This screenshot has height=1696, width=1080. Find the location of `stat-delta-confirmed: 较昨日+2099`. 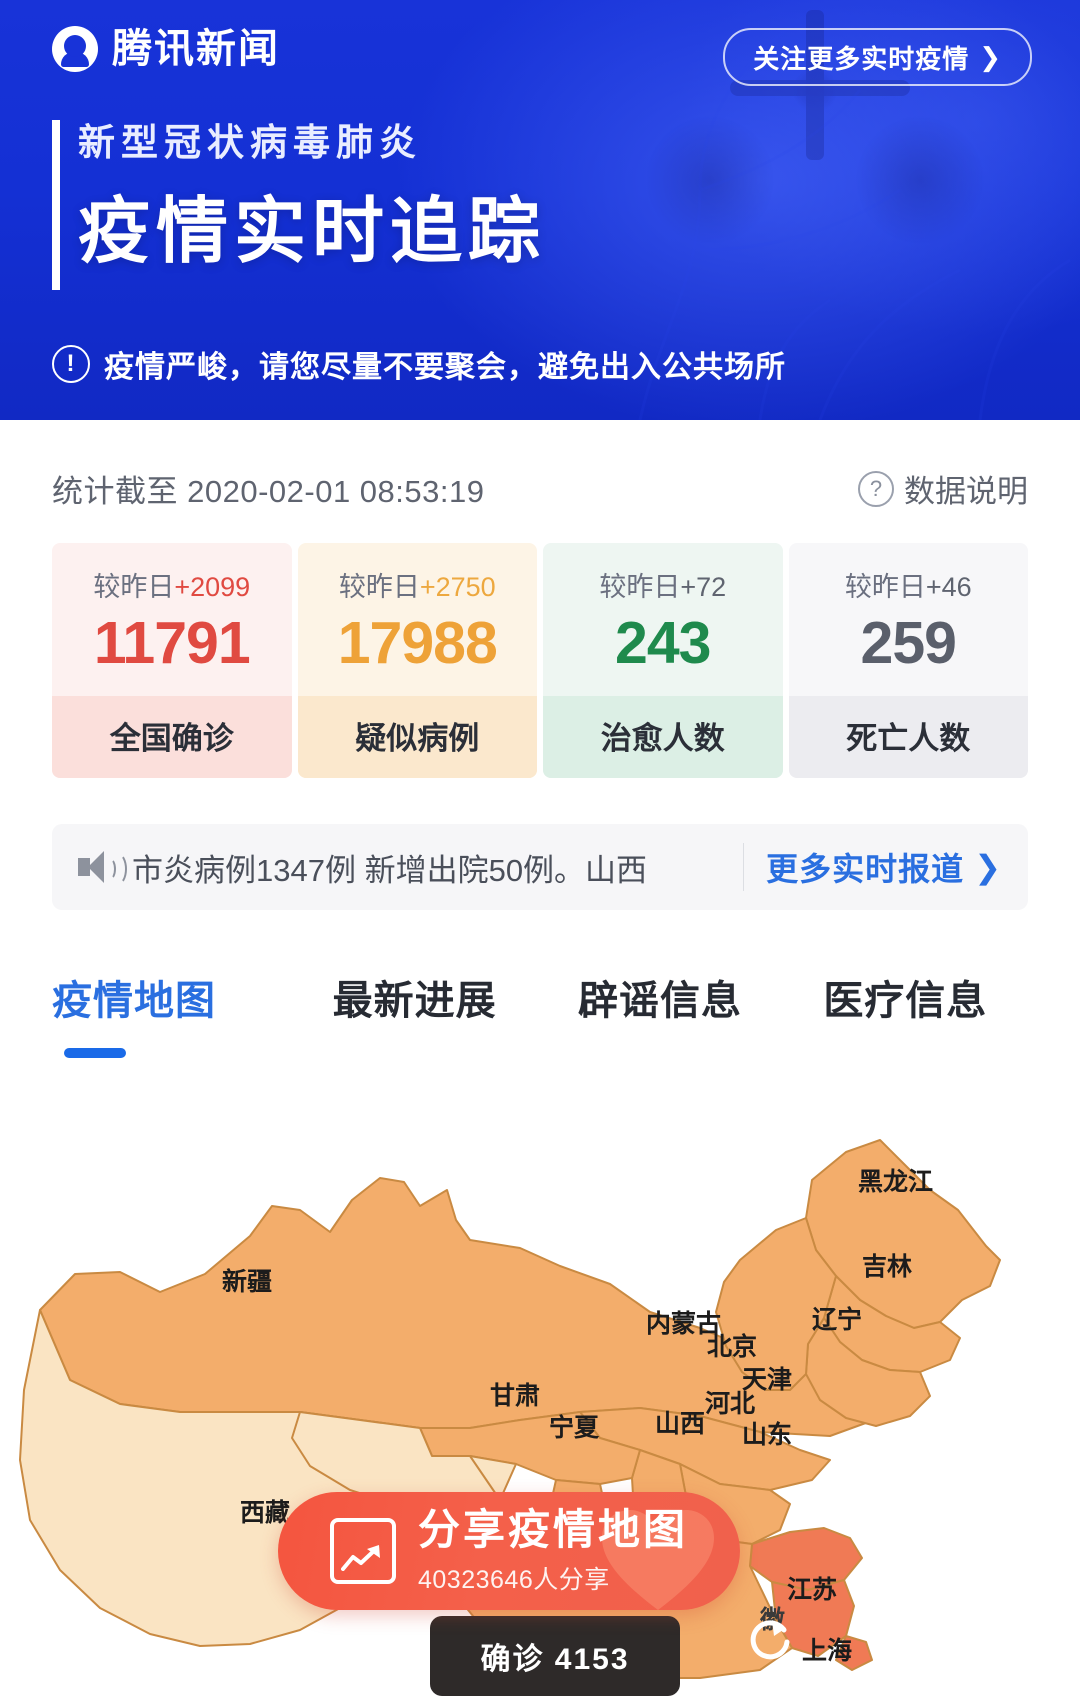

stat-delta-confirmed: 较昨日+2099 is located at coordinates (172, 573).